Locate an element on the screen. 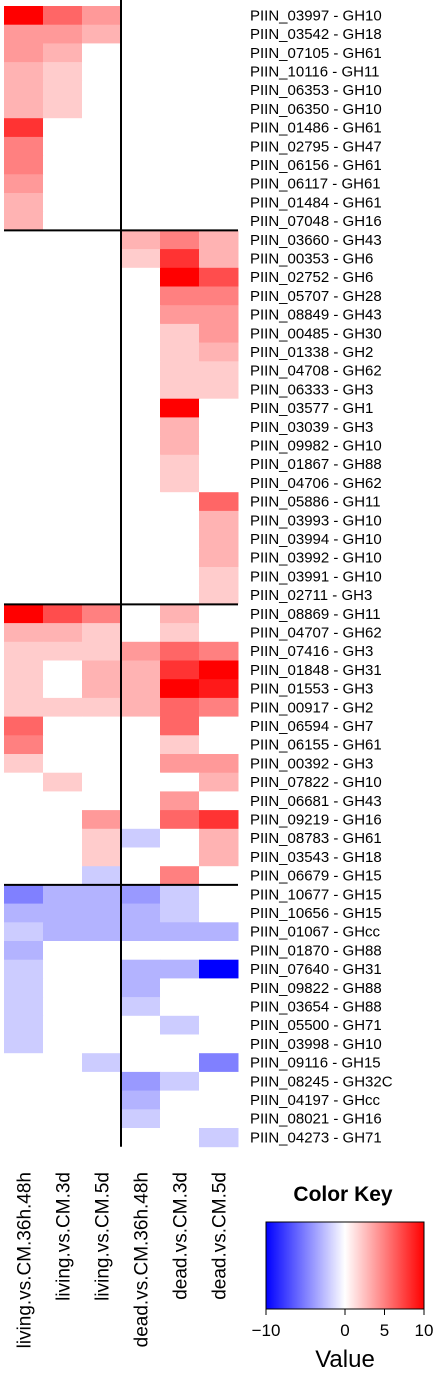 The width and height of the screenshot is (439, 1377). row-label: PIIN_06350 - GH10 is located at coordinates (316, 109).